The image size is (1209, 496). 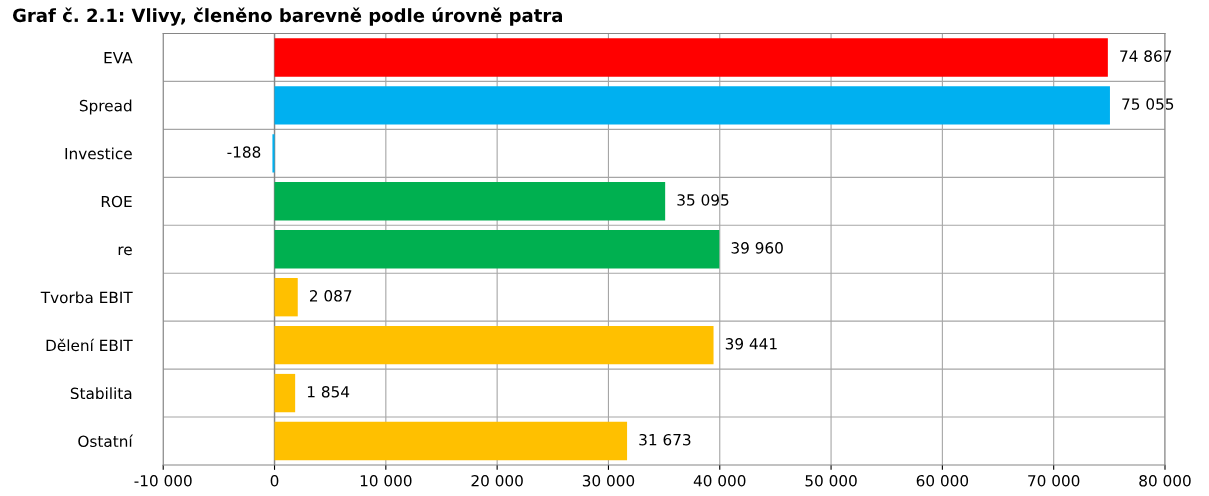 What do you see at coordinates (274, 480) in the screenshot?
I see `x-tick-label: 0` at bounding box center [274, 480].